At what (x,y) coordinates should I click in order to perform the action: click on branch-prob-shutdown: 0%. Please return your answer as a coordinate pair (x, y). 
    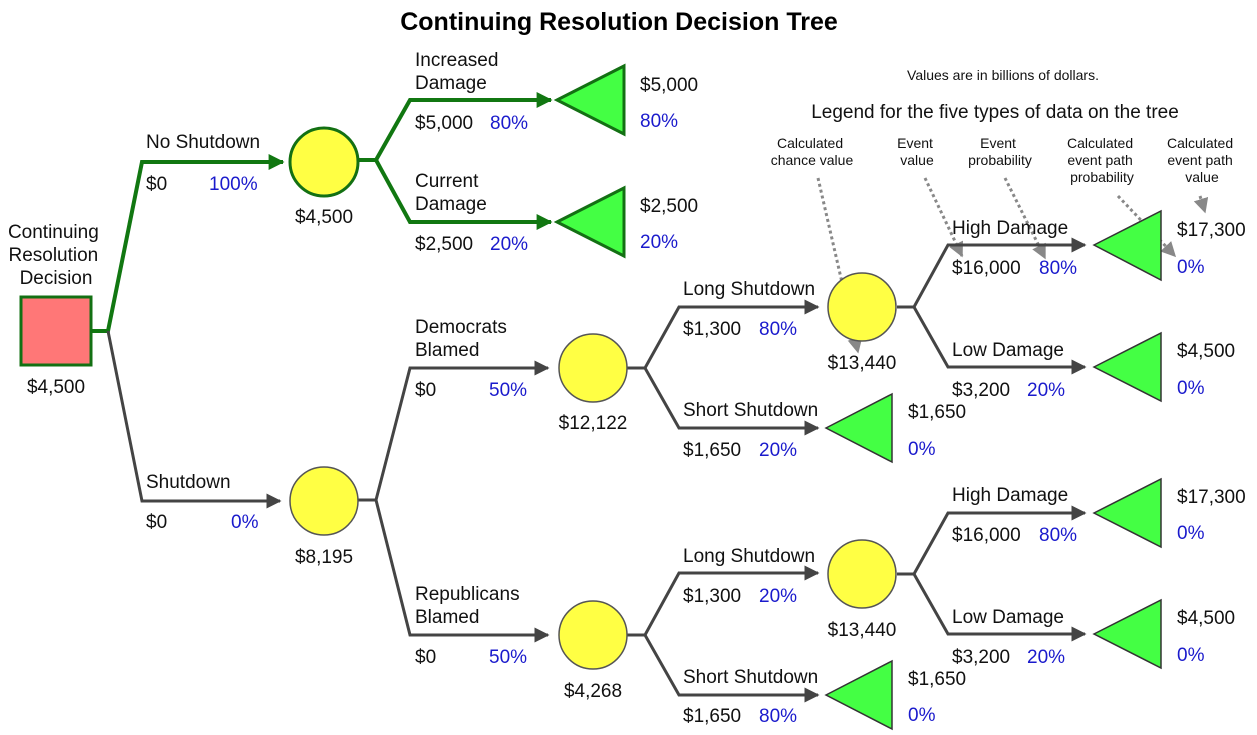
    Looking at the image, I should click on (245, 522).